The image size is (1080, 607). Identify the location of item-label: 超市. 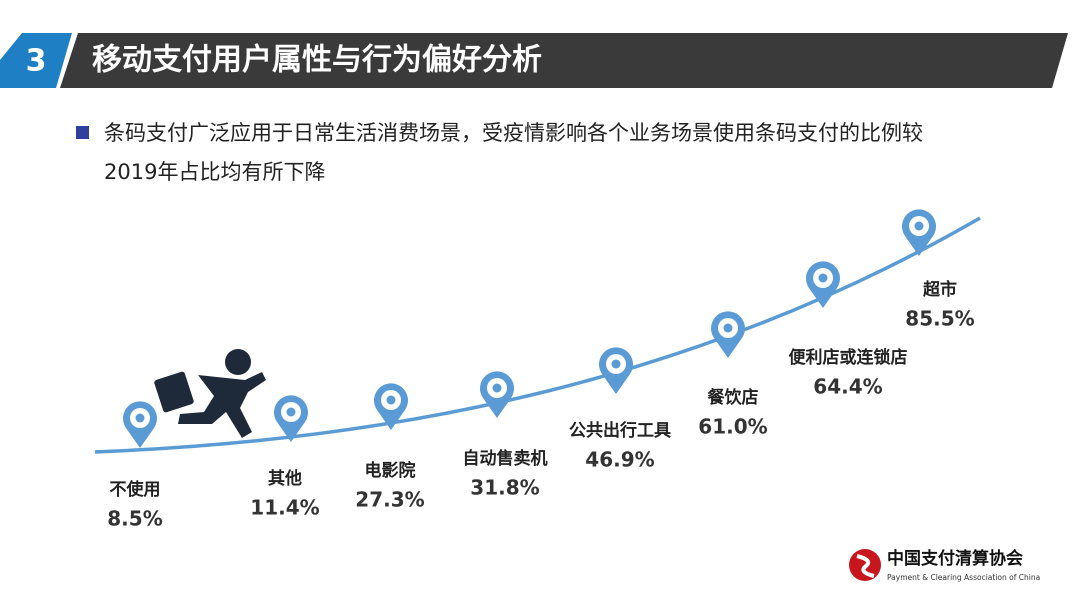
(940, 289).